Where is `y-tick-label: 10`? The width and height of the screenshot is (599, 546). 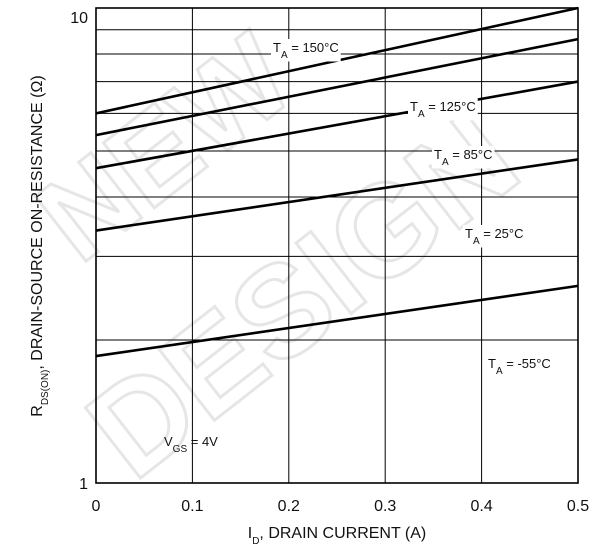 y-tick-label: 10 is located at coordinates (79, 18).